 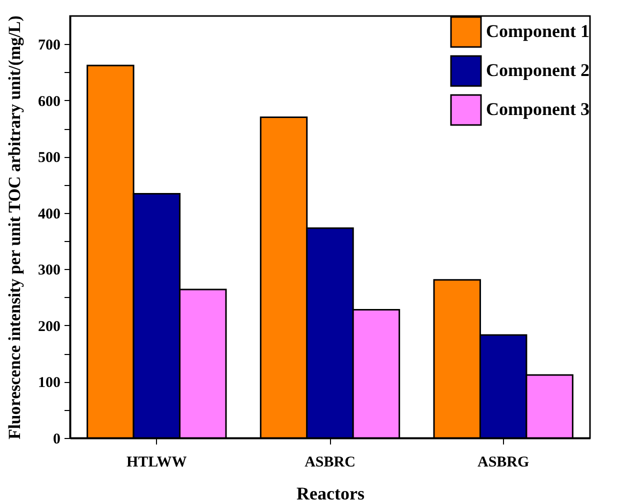 What do you see at coordinates (330, 462) in the screenshot?
I see `x-tick-label: ASBRC` at bounding box center [330, 462].